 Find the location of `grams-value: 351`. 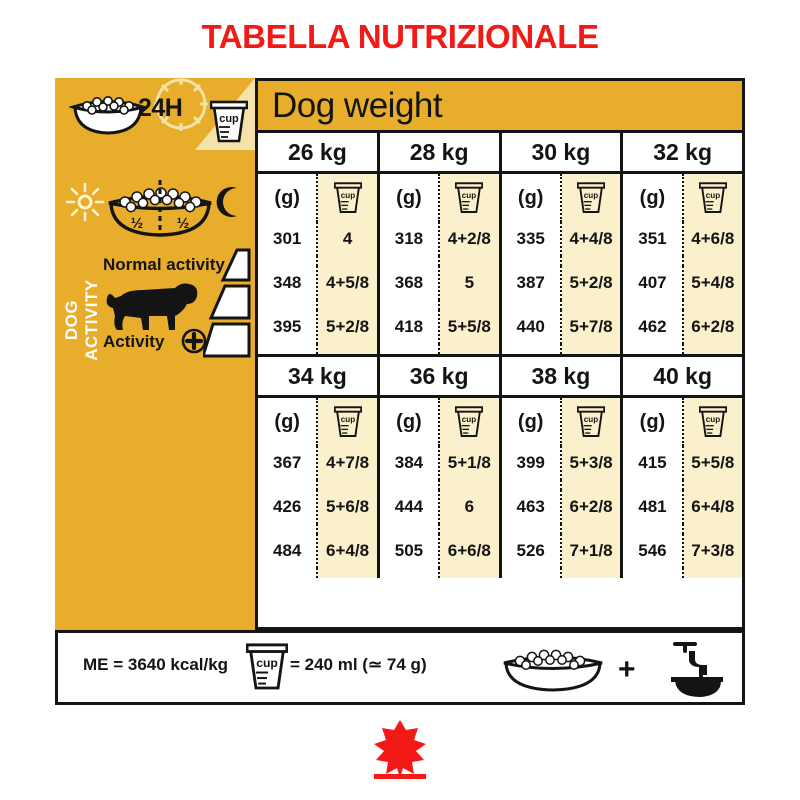

grams-value: 351 is located at coordinates (653, 239).